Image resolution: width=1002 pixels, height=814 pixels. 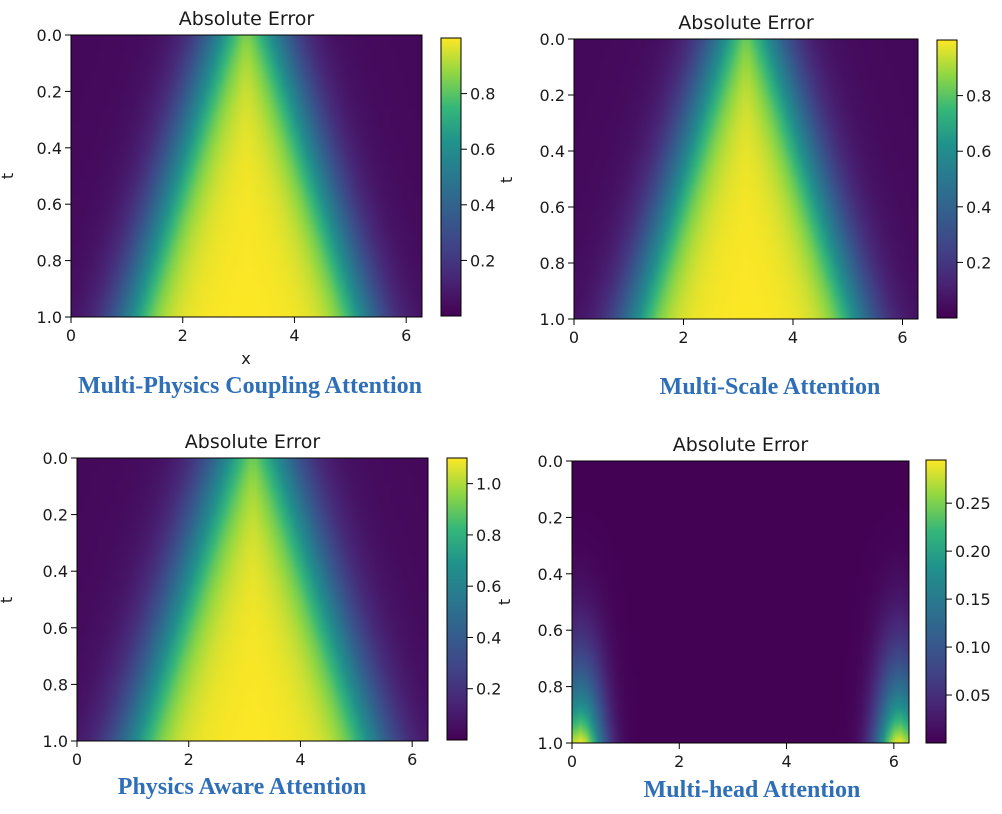 I want to click on colorbar-tick-label: 0.05, so click(x=973, y=695).